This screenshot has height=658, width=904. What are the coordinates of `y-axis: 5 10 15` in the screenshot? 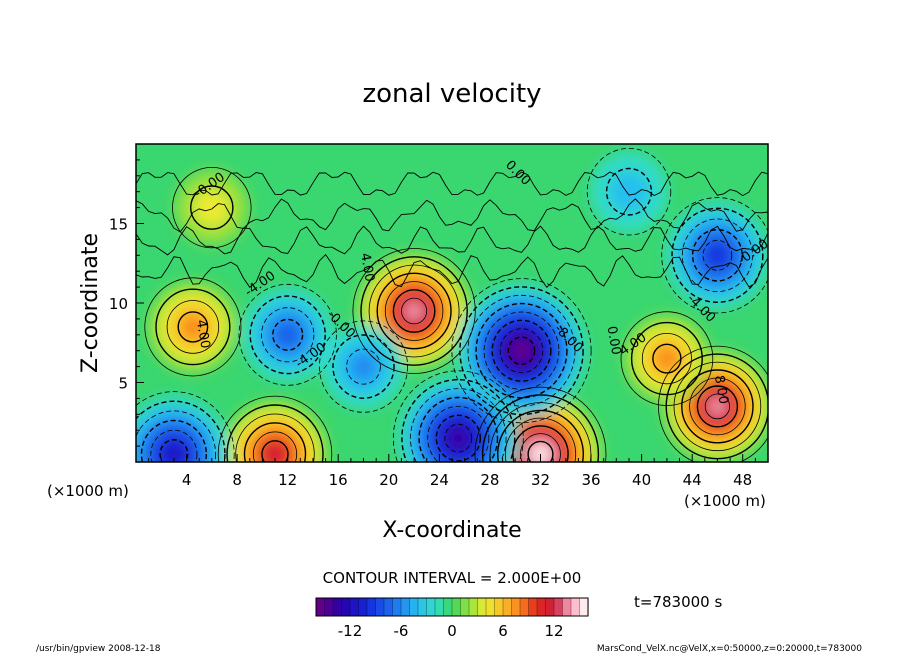 It's located at (126, 303).